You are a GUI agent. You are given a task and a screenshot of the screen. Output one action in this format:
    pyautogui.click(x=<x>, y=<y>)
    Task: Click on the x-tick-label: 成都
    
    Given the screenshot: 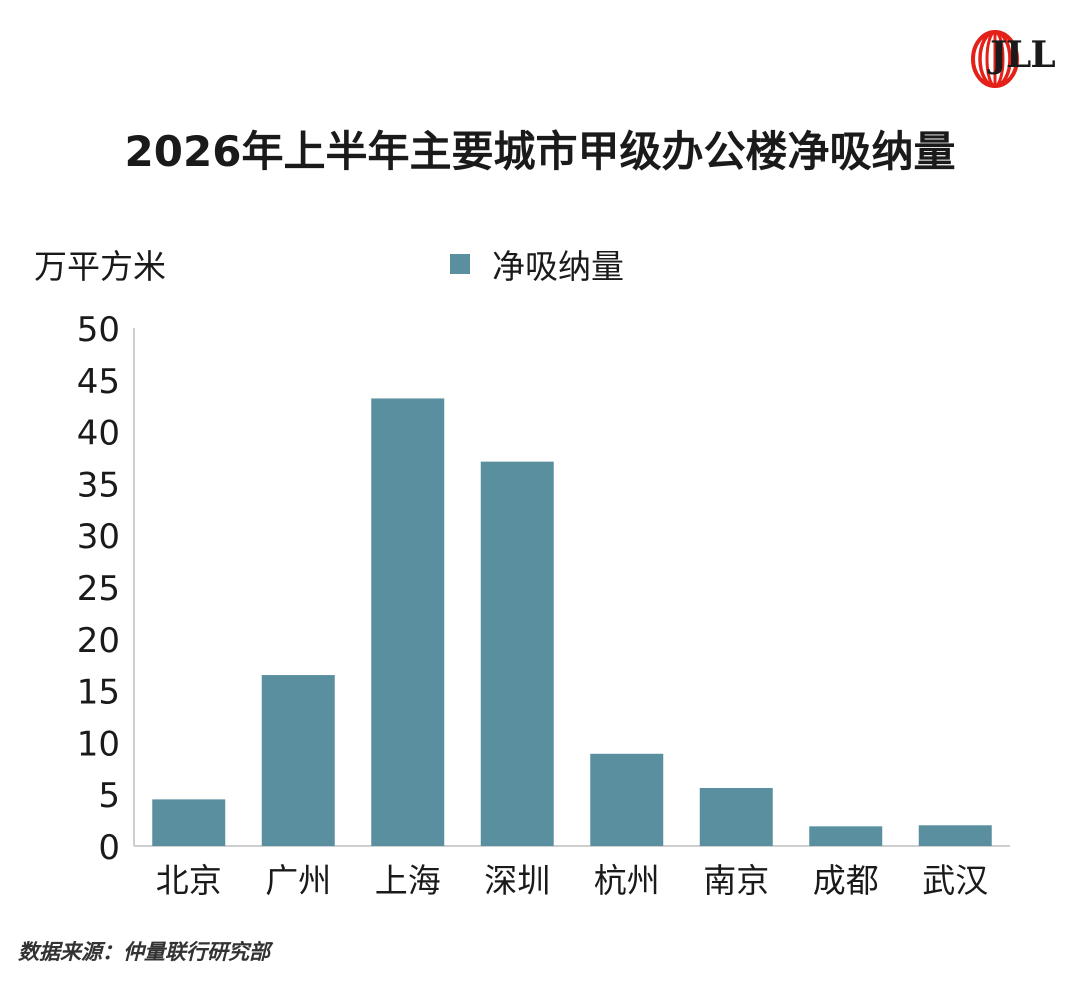 What is the action you would take?
    pyautogui.click(x=846, y=880)
    